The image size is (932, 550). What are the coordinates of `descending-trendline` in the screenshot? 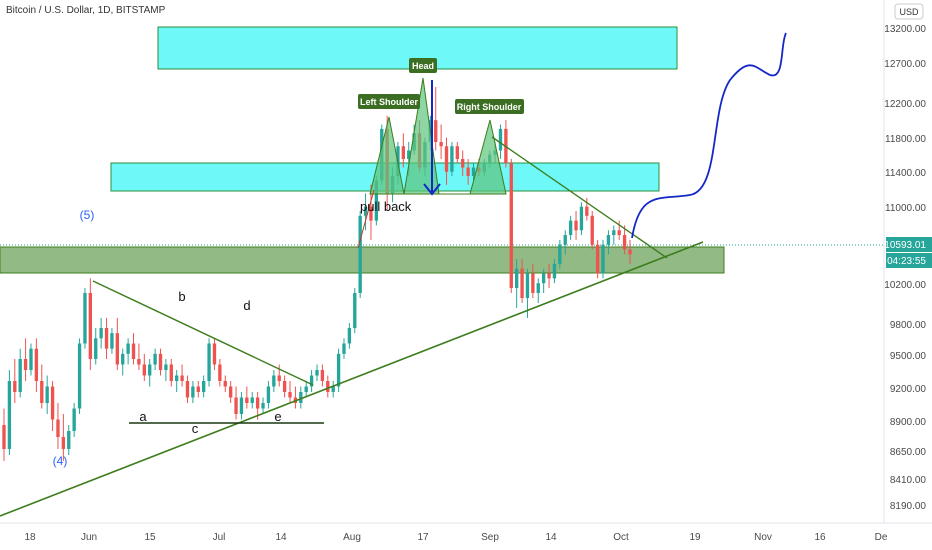 It's located at (579, 197).